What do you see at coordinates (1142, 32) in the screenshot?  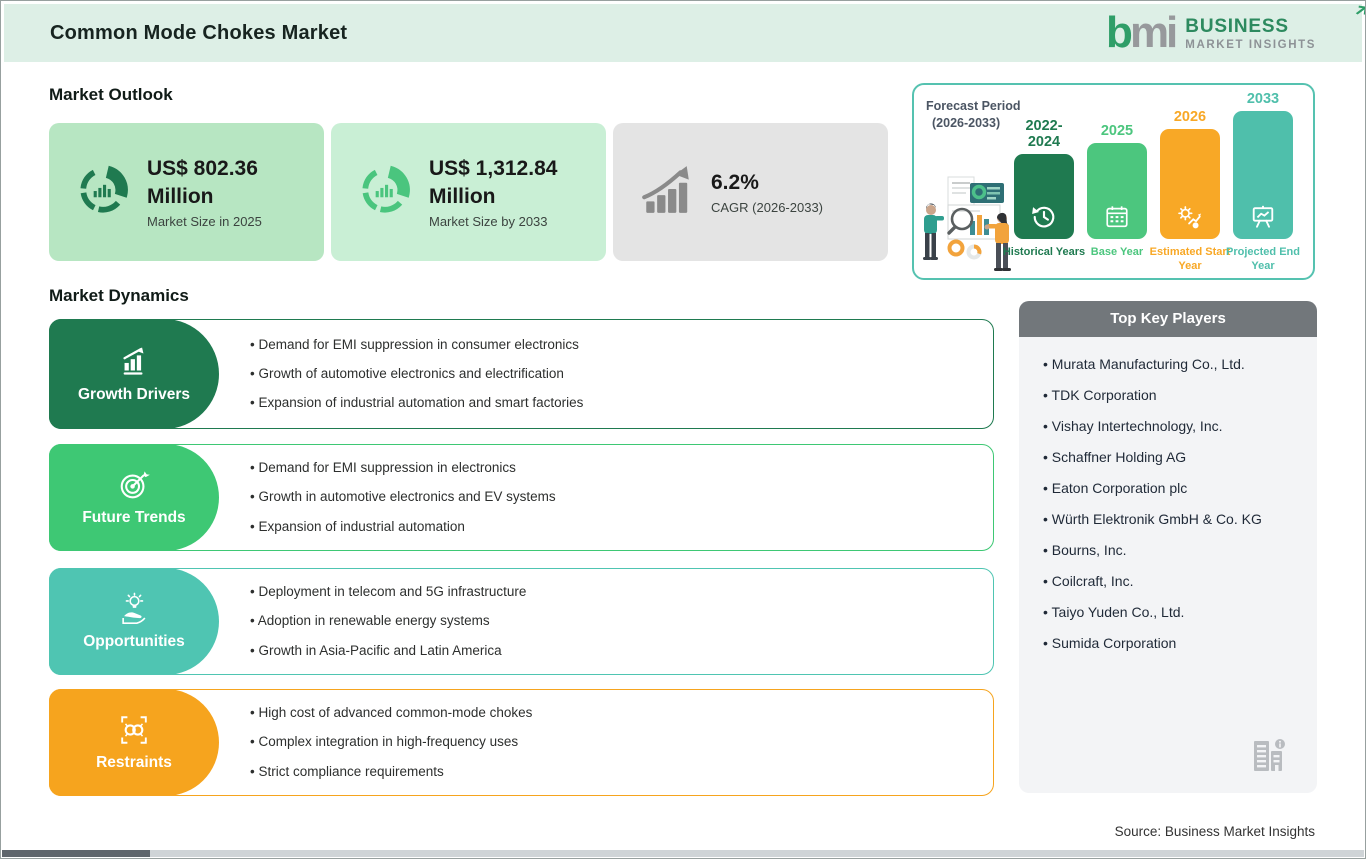 I see `bmi-logo-mark: bmi` at bounding box center [1142, 32].